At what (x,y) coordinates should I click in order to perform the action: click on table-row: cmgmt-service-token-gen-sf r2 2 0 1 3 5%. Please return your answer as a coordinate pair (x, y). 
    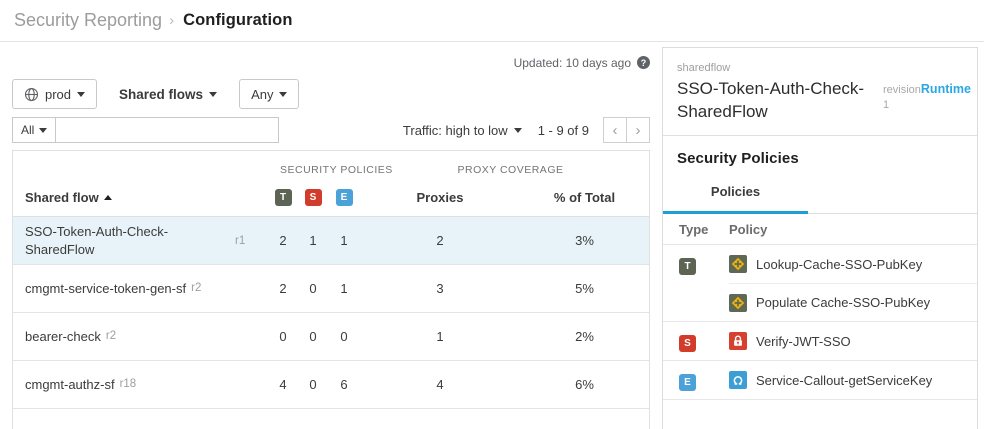
    Looking at the image, I should click on (331, 289).